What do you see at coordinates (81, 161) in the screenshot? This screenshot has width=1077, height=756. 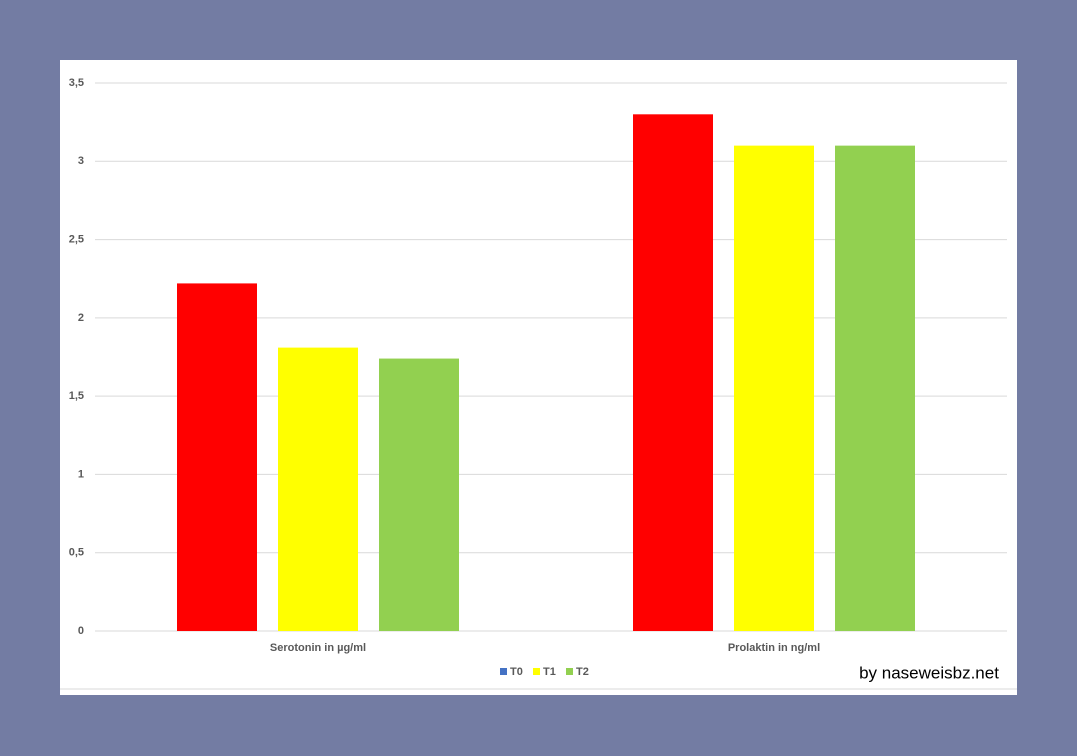 I see `y-tick-label: 3` at bounding box center [81, 161].